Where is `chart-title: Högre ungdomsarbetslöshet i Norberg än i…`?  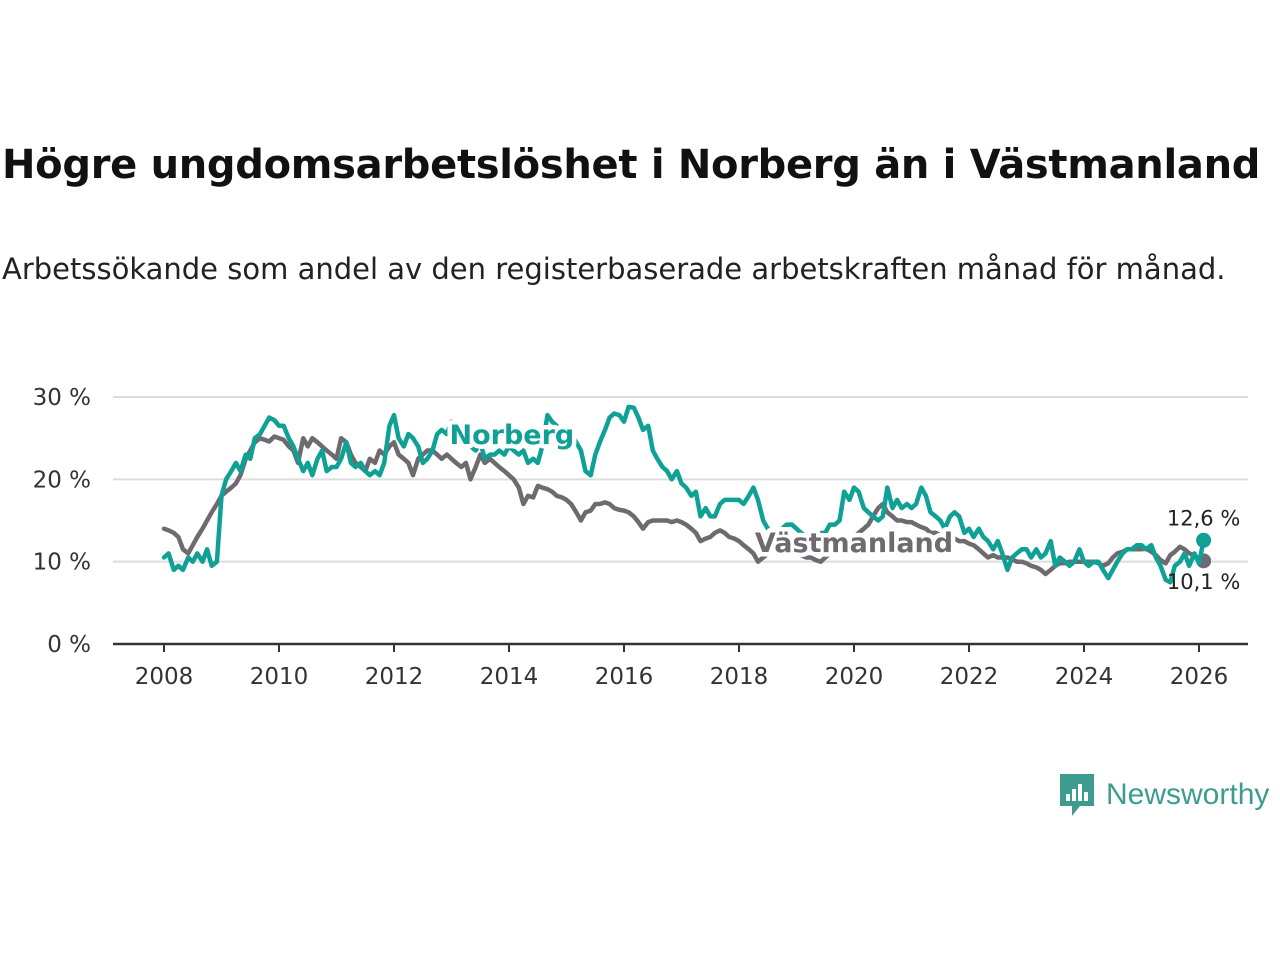 chart-title: Högre ungdomsarbetslöshet i Norberg än i… is located at coordinates (631, 165).